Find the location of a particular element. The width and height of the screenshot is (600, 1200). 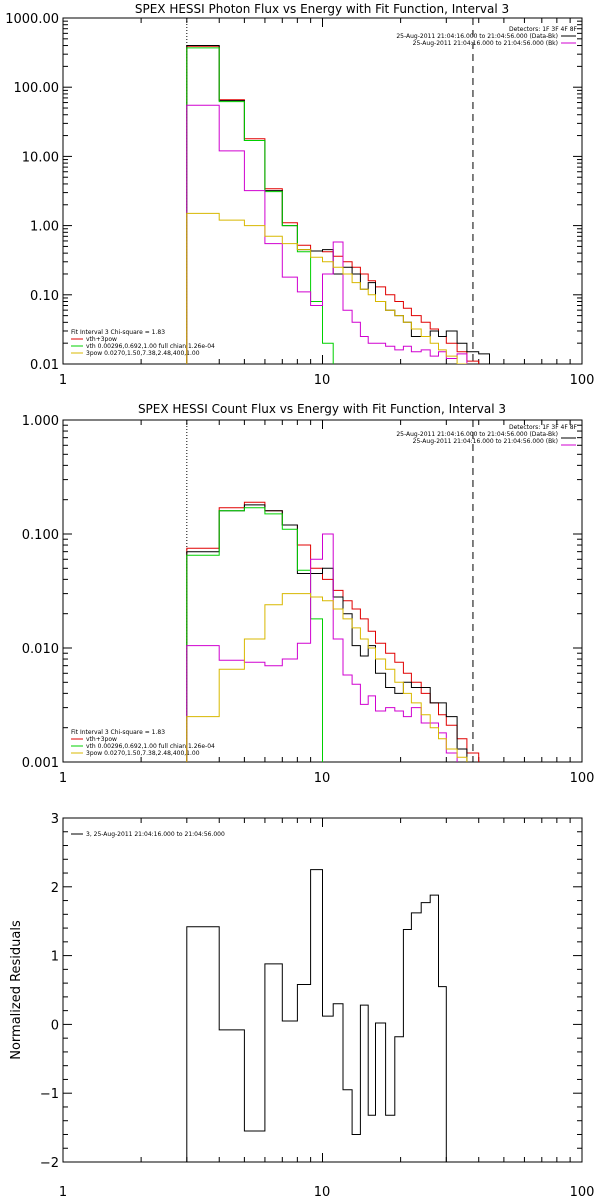

y-tick-label: 1.00 is located at coordinates (44, 227).